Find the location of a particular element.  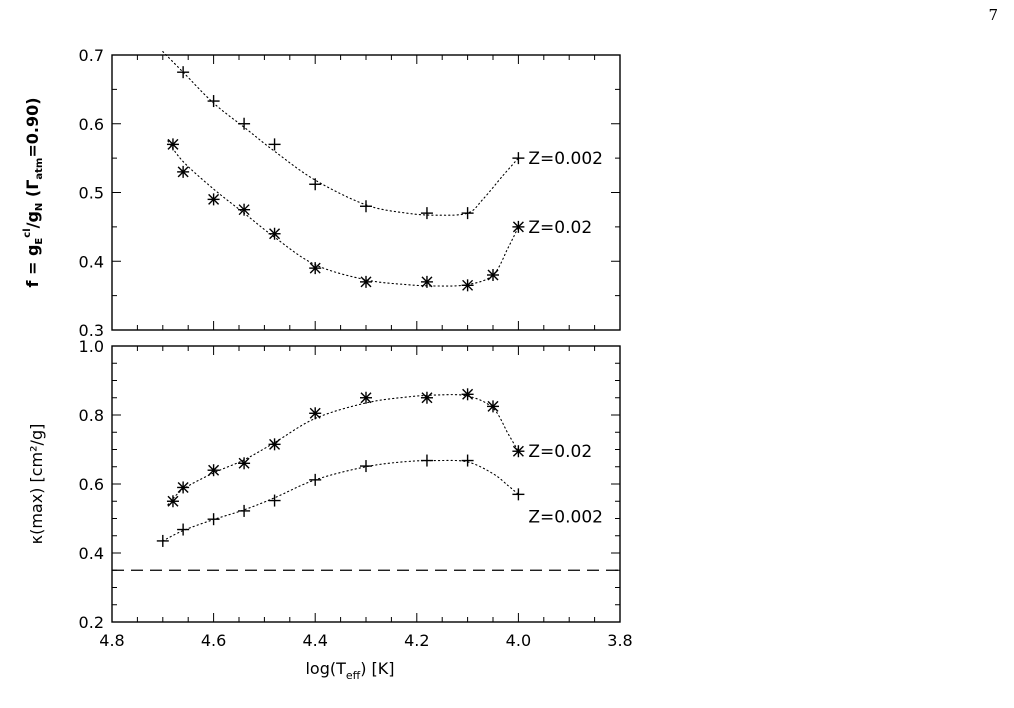

x-tick-label: 3.8 is located at coordinates (619, 640).